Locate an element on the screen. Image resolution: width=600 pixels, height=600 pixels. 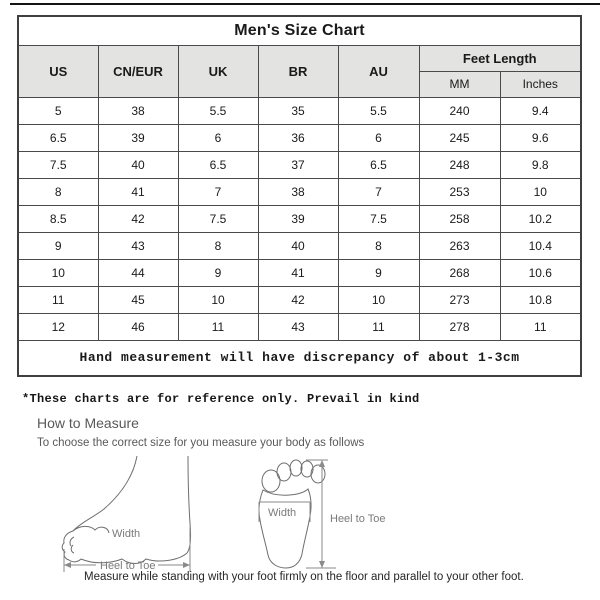
size-cell: 44 is located at coordinates (138, 272).